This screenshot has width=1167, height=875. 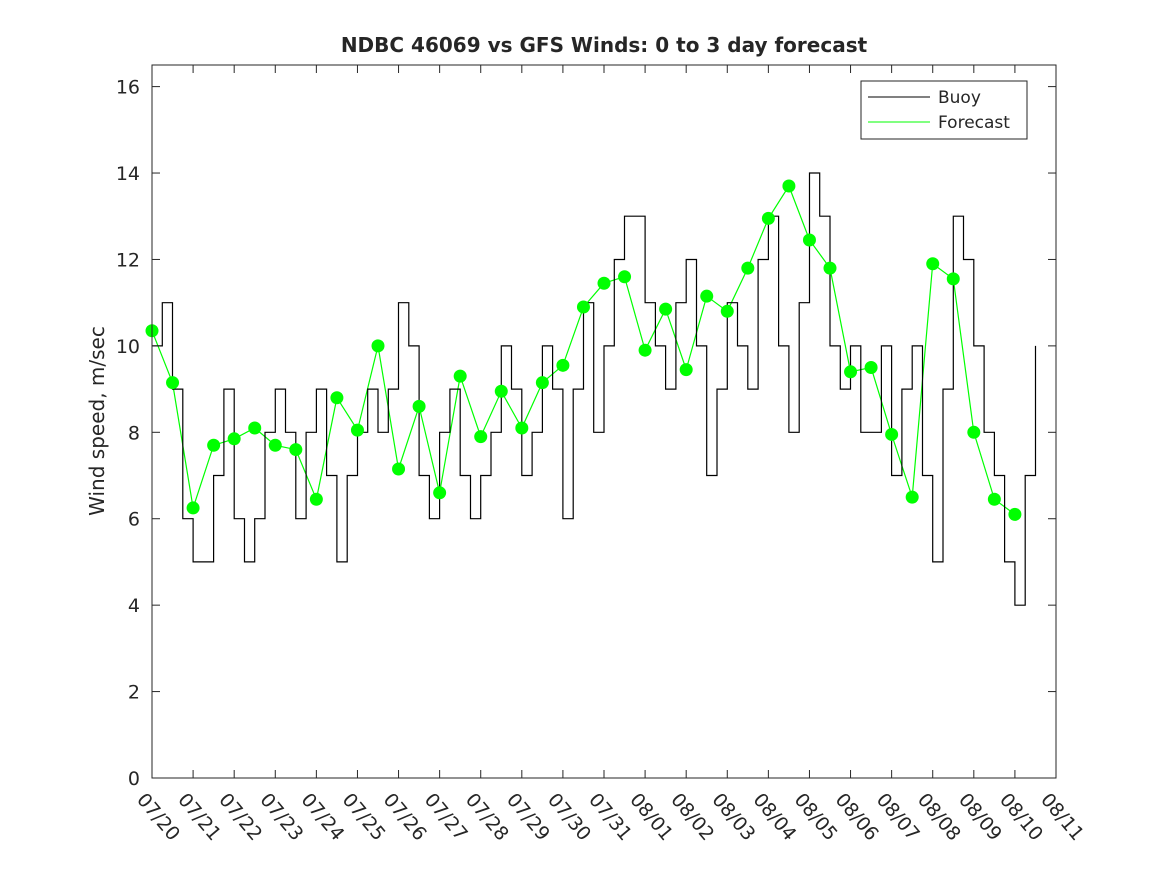 I want to click on y-tick-label: 12, so click(x=128, y=260).